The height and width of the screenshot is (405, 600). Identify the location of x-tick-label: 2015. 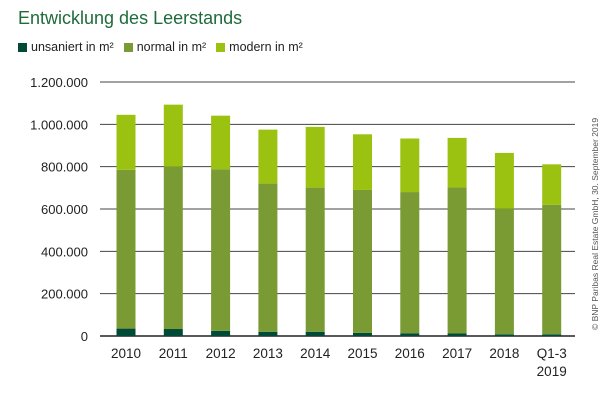
(362, 353).